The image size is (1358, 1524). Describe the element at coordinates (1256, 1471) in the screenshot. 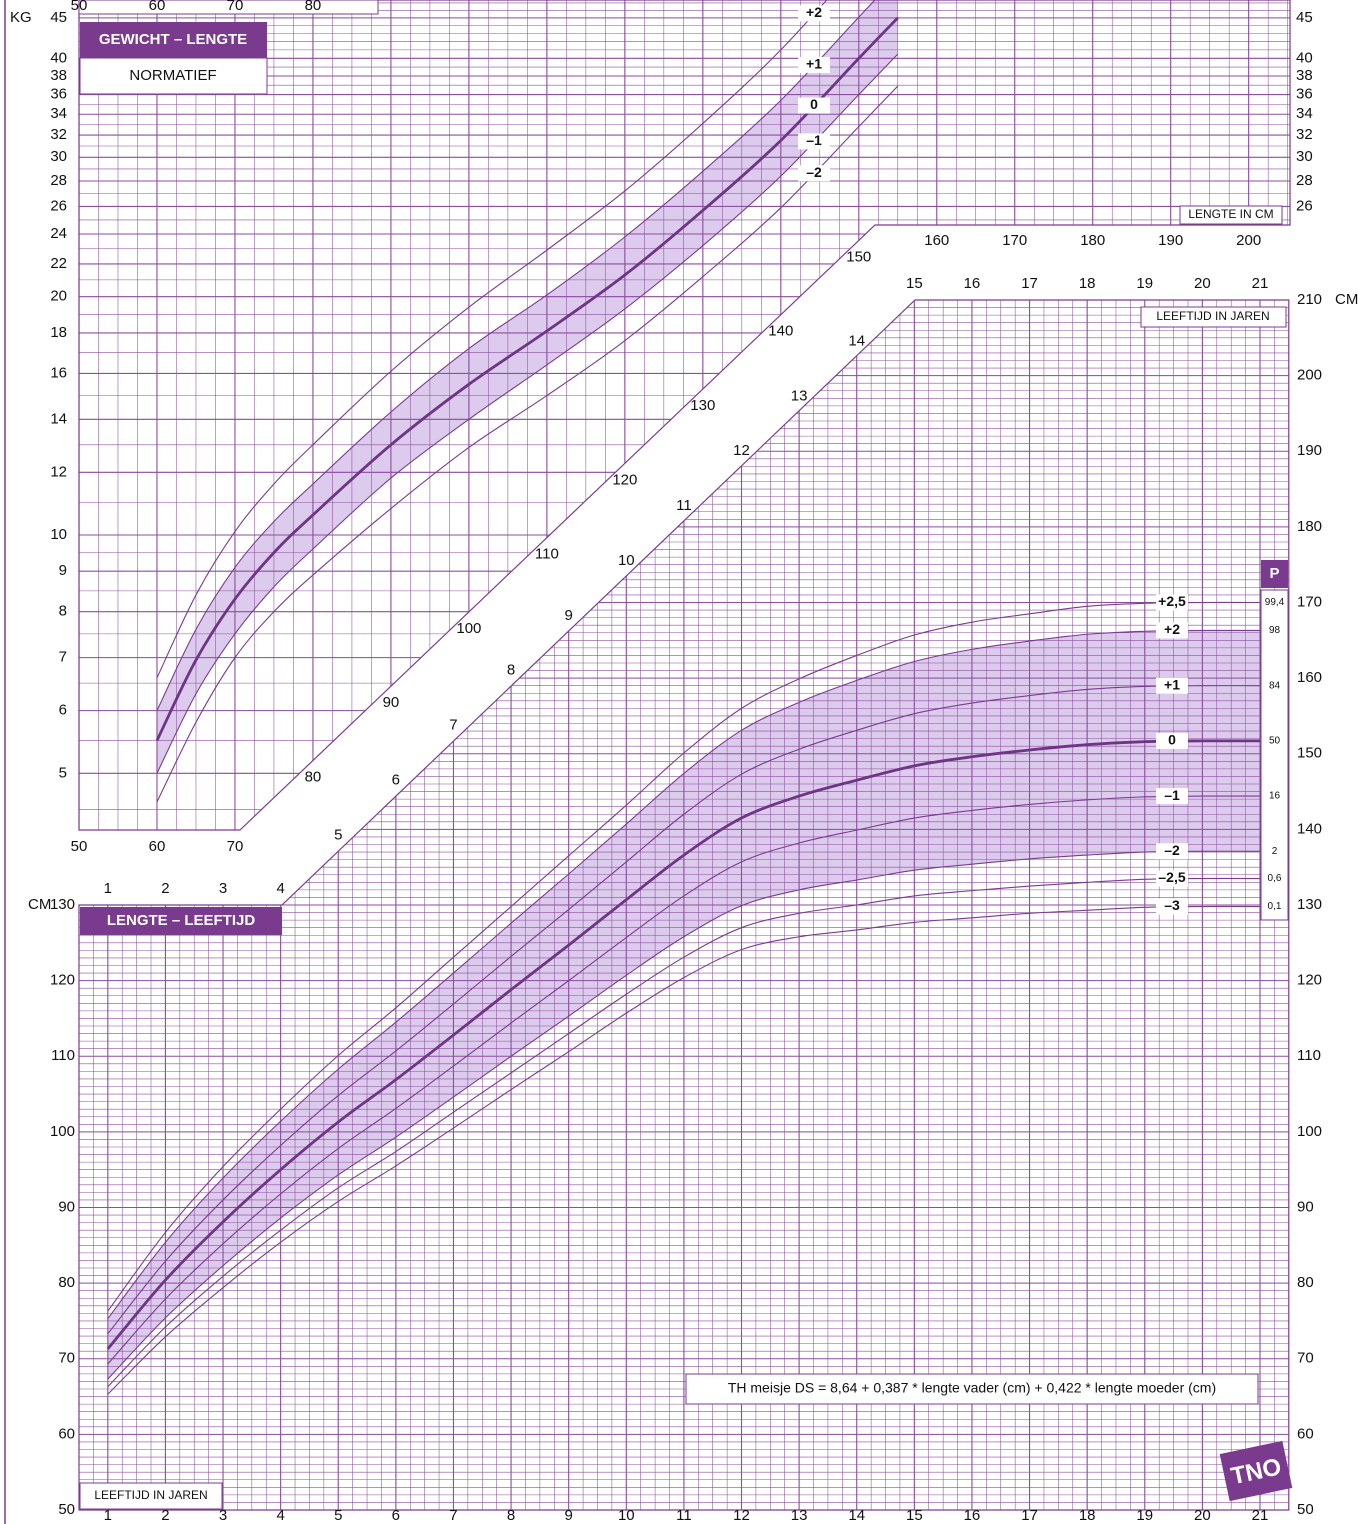

I see `logo: TNO` at that location.